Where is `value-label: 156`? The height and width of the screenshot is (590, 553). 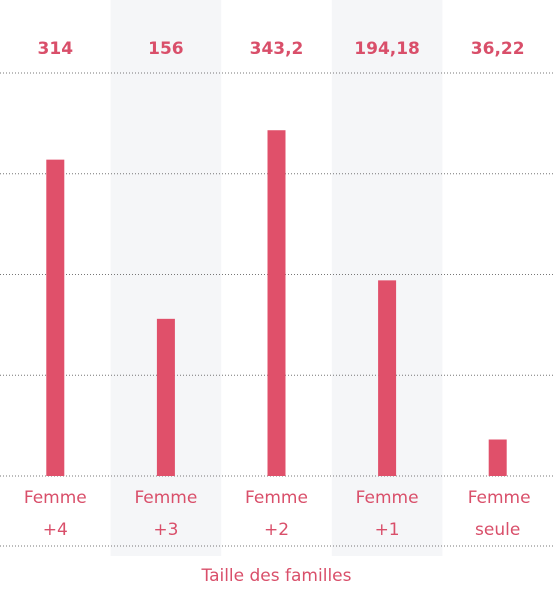 value-label: 156 is located at coordinates (166, 49).